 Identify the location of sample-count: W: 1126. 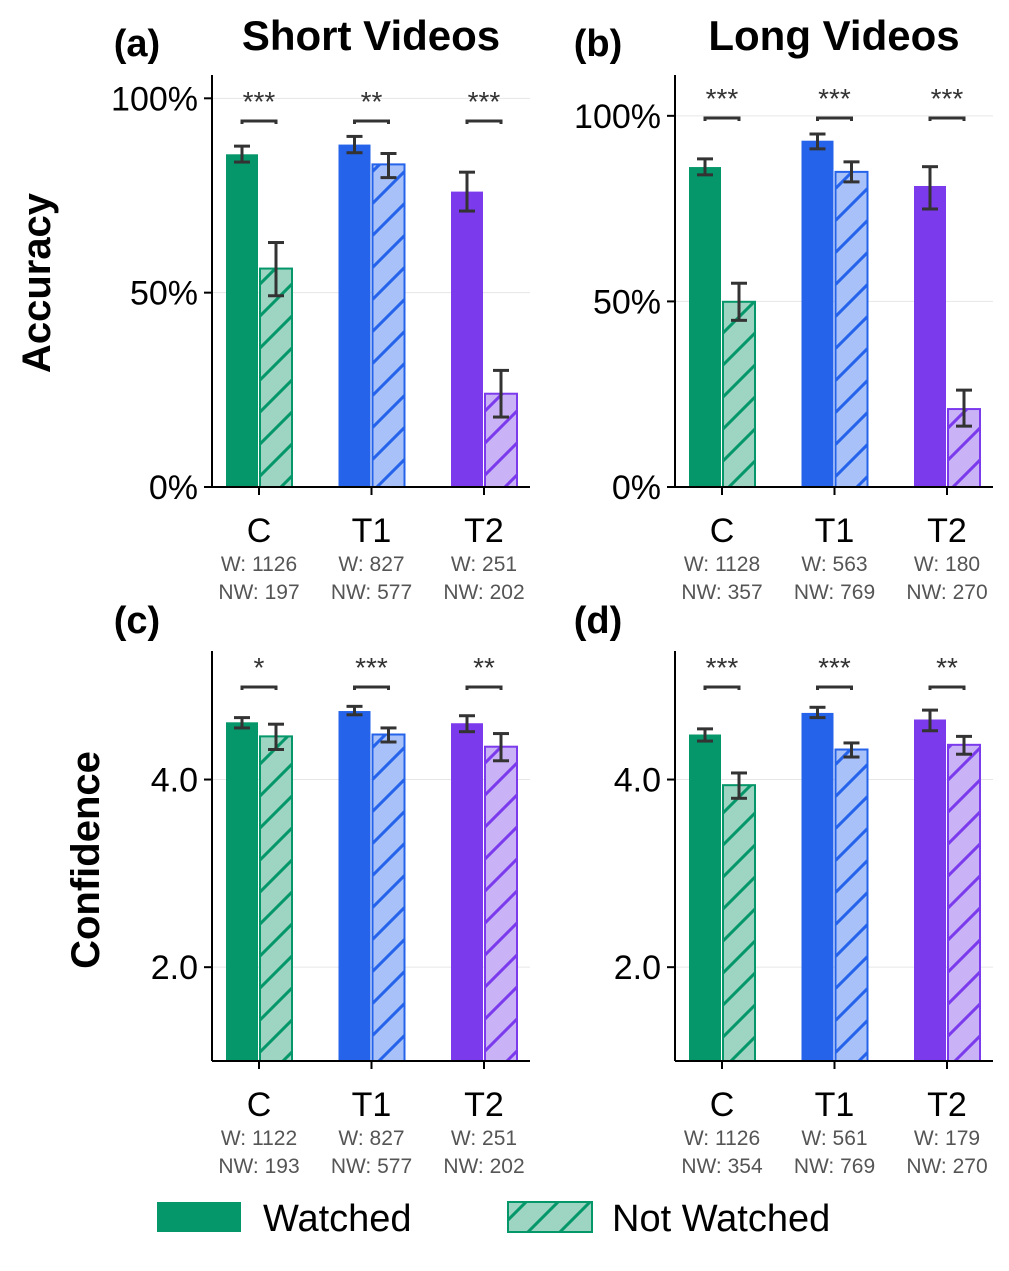
(259, 564).